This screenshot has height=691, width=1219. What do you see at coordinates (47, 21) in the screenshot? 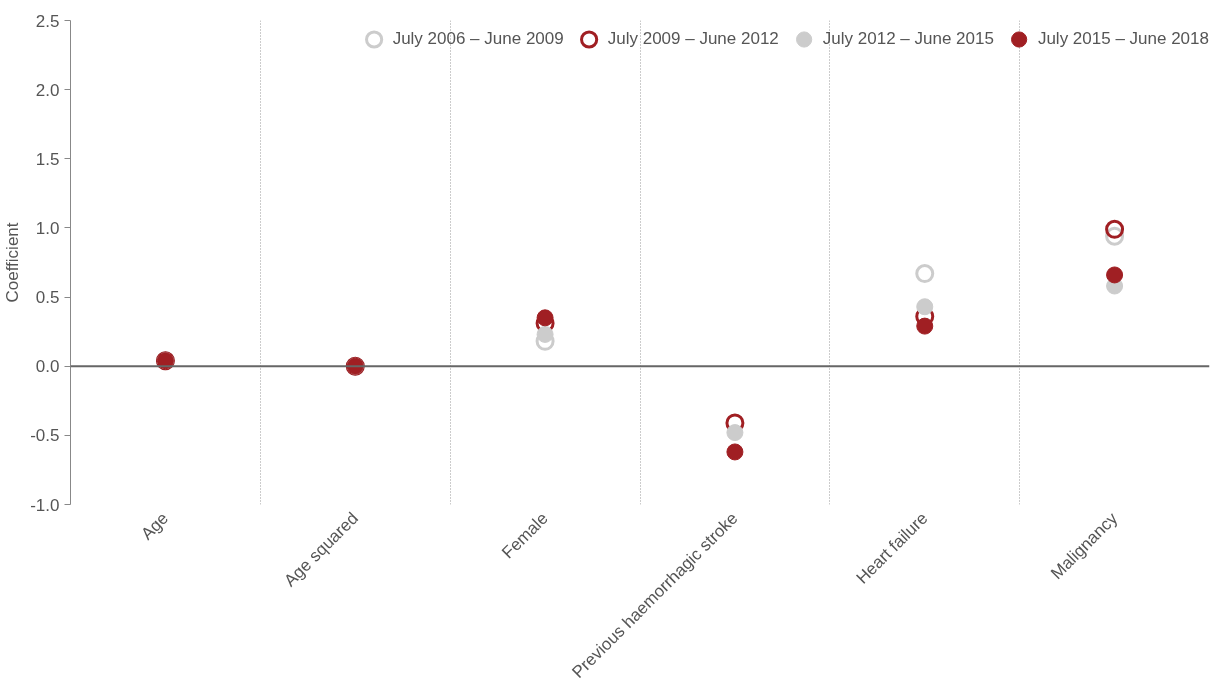
I see `y-tick-label: 2.5` at bounding box center [47, 21].